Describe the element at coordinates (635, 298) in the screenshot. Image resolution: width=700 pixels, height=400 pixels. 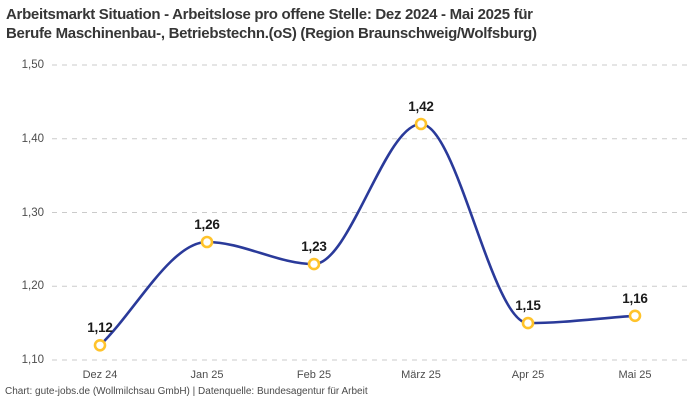
I see `data-point-value-label: 1,16` at that location.